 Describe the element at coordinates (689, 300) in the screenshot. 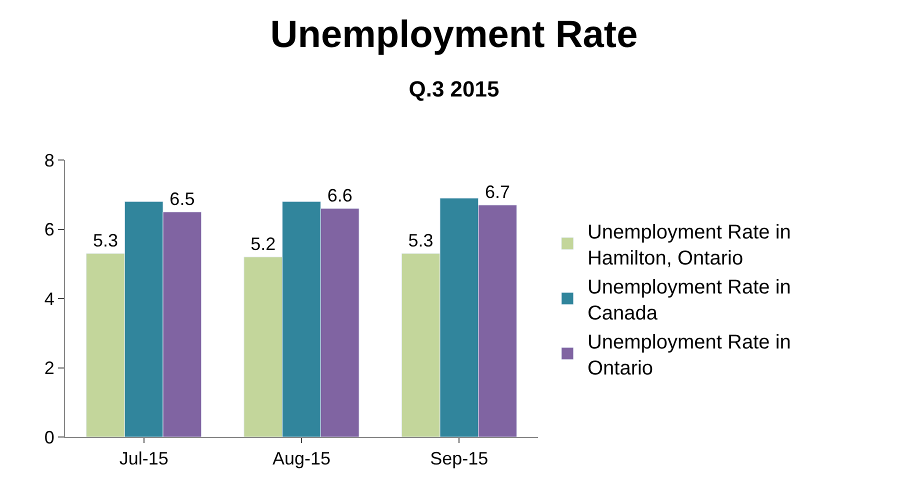

I see `legend-label: Unemployment Rate in Canada` at that location.